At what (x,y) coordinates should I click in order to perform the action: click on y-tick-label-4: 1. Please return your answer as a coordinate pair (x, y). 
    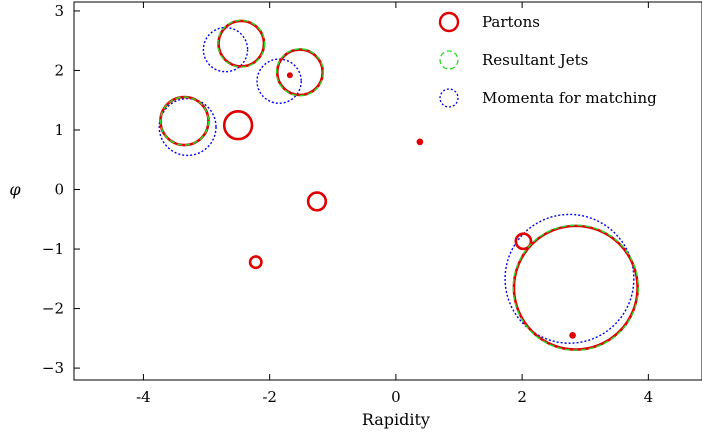
    Looking at the image, I should click on (59, 130).